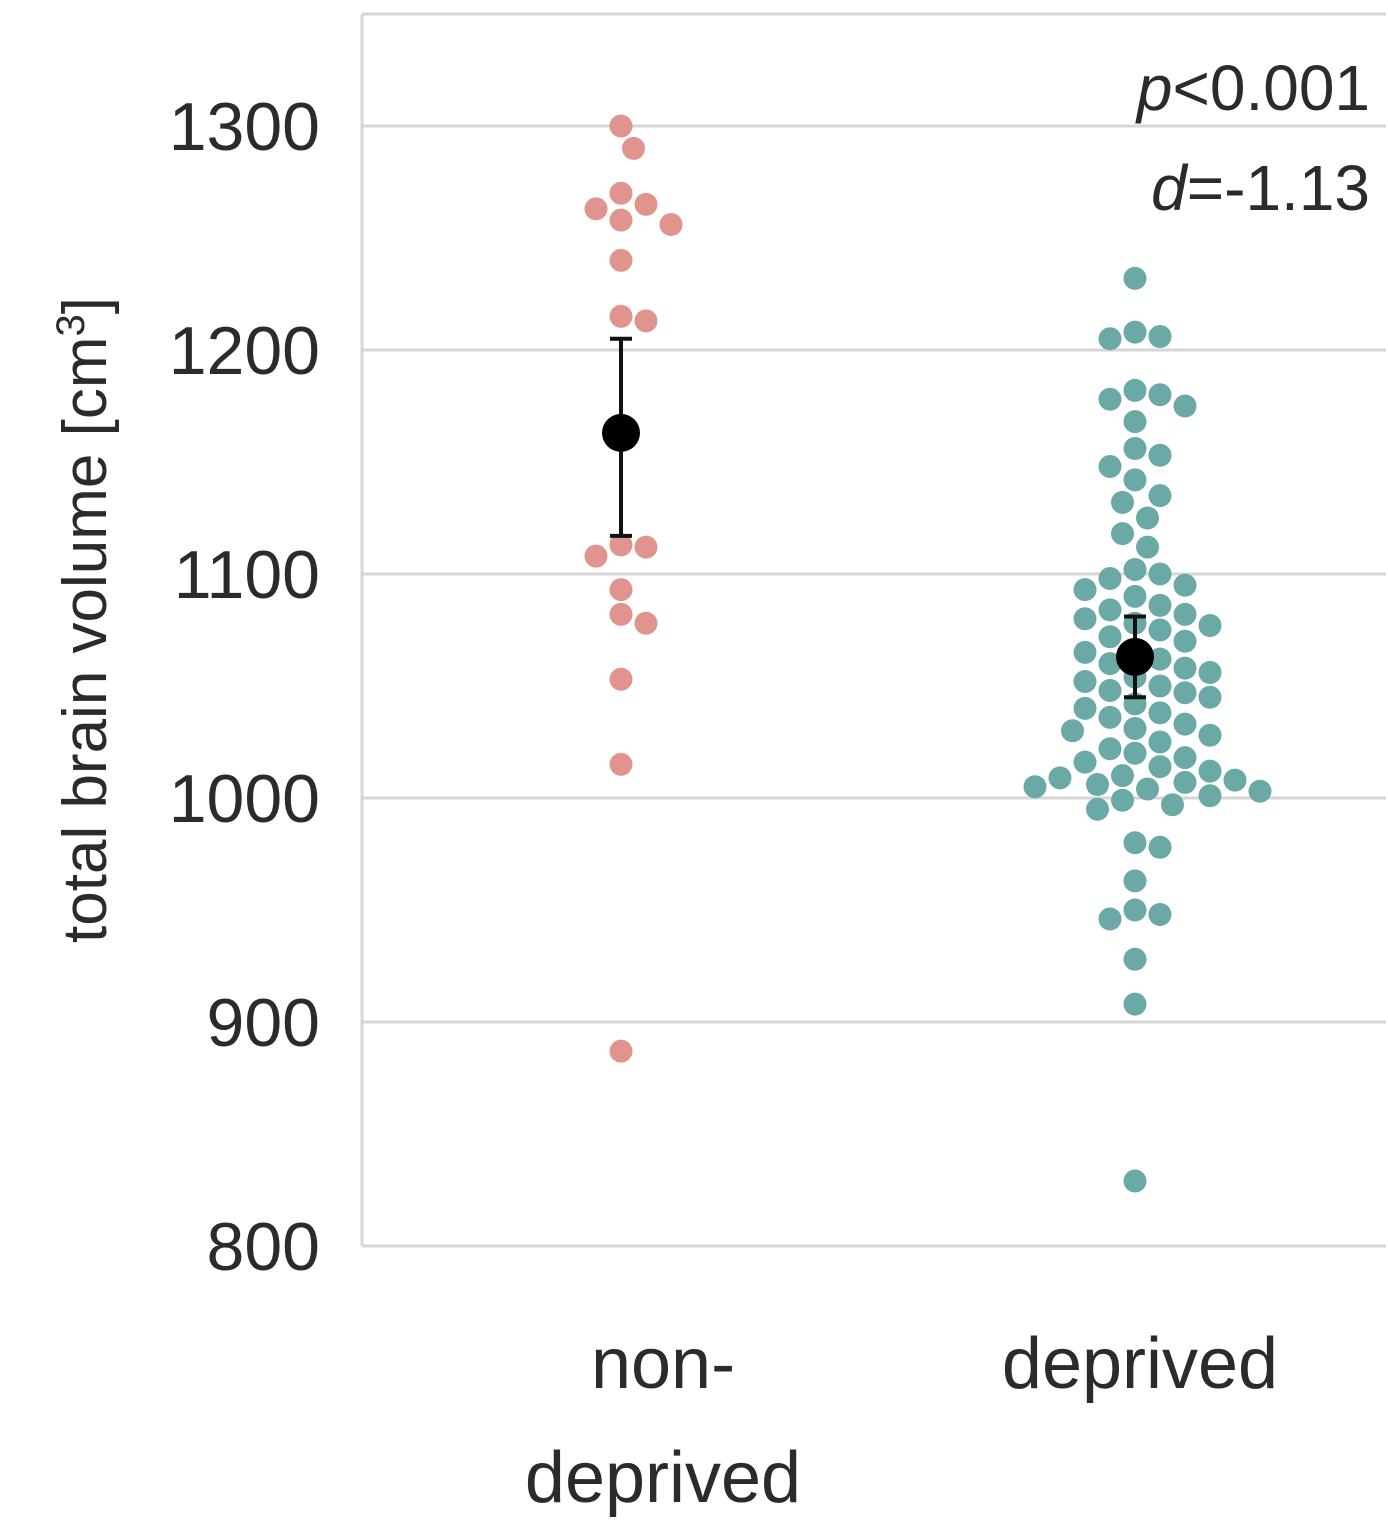 The width and height of the screenshot is (1388, 1529). I want to click on effect-size-annotation: d=-1.13, so click(1260, 188).